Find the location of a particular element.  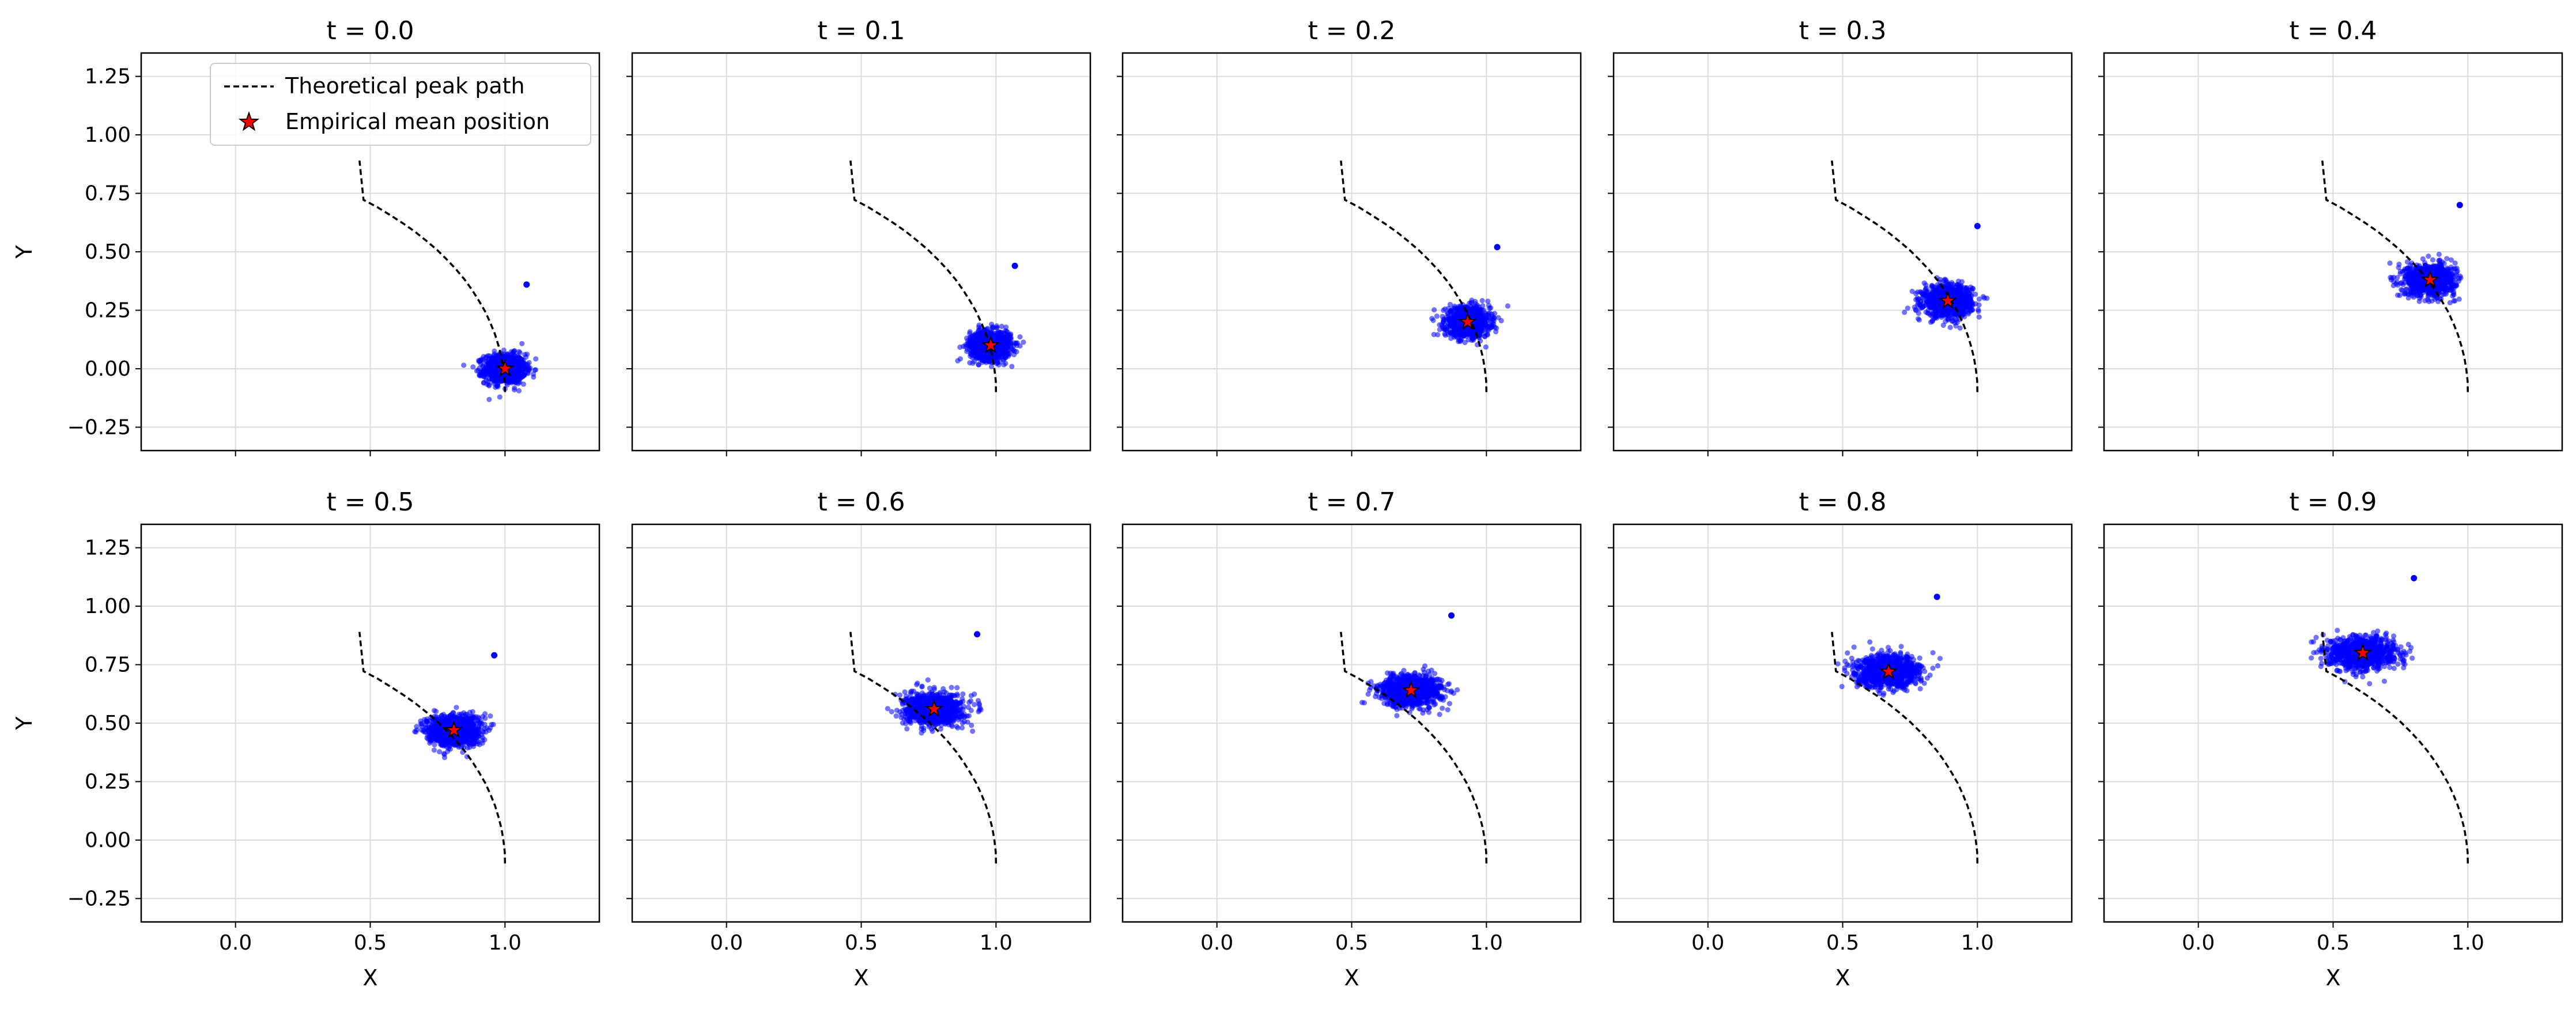

subplot-title: t = 0.1 is located at coordinates (861, 31).